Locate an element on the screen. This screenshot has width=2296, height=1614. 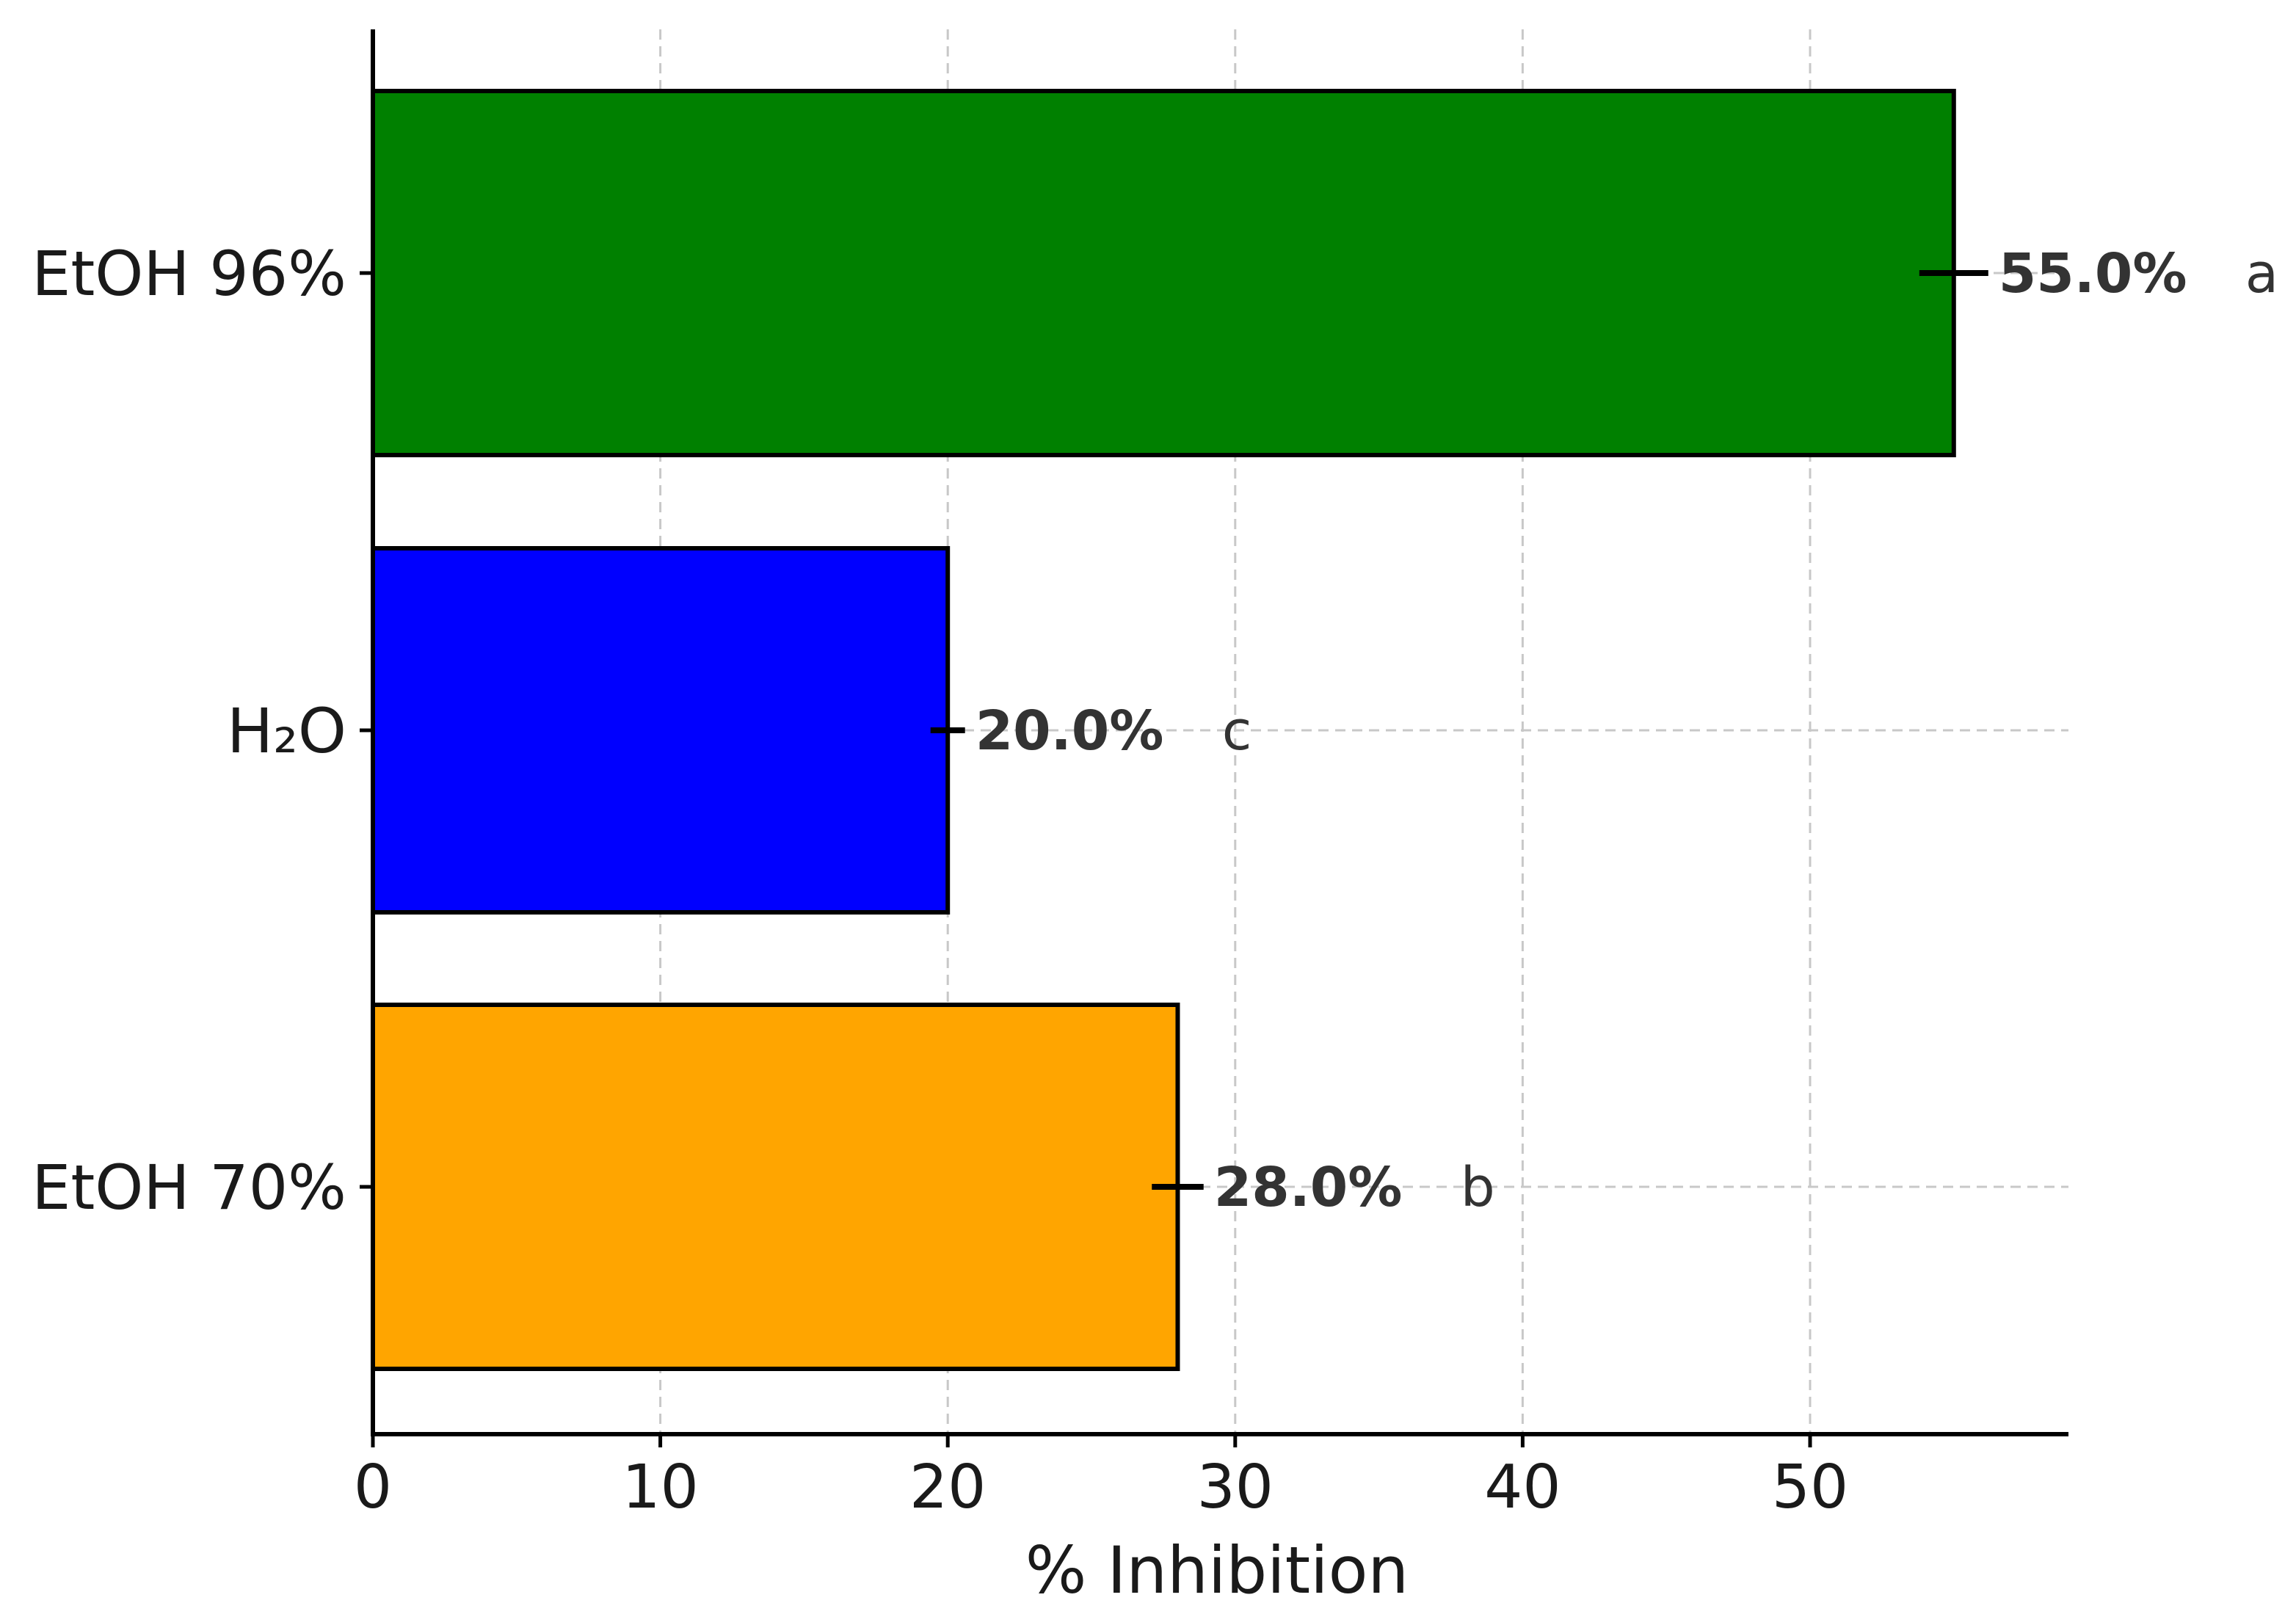
value-label: 55.0% is located at coordinates (2093, 273).